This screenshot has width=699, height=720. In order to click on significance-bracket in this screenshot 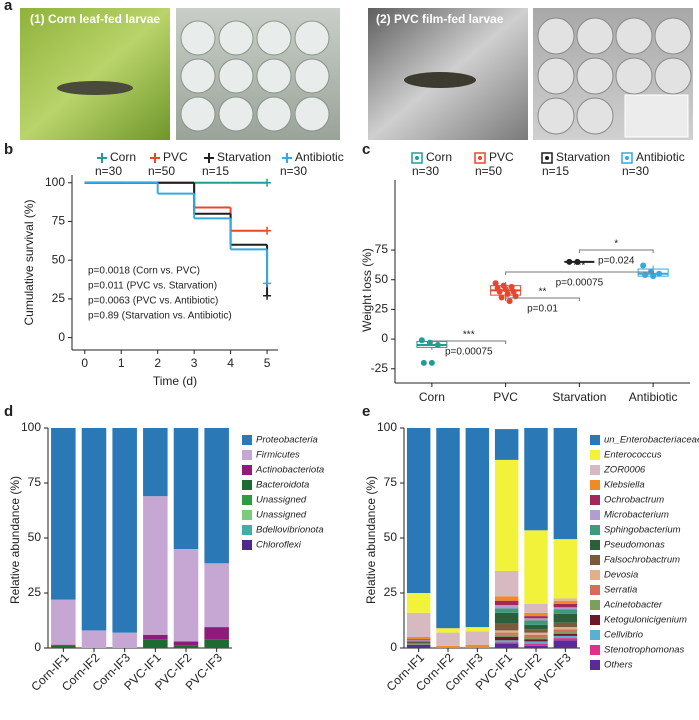, I will do `click(469, 342)`.